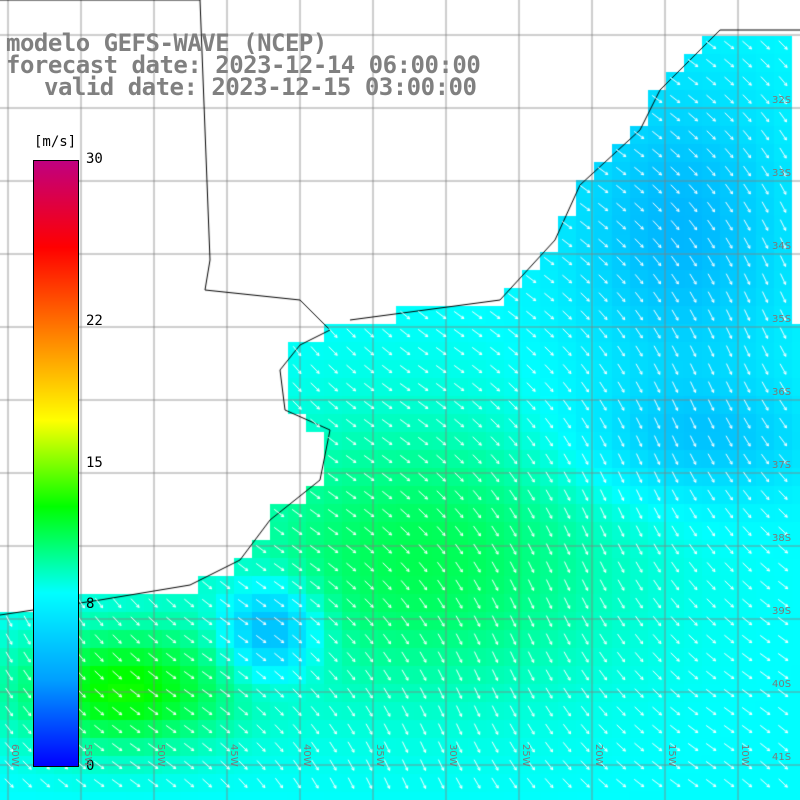  What do you see at coordinates (525, 755) in the screenshot?
I see `longitude-label: 25W` at bounding box center [525, 755].